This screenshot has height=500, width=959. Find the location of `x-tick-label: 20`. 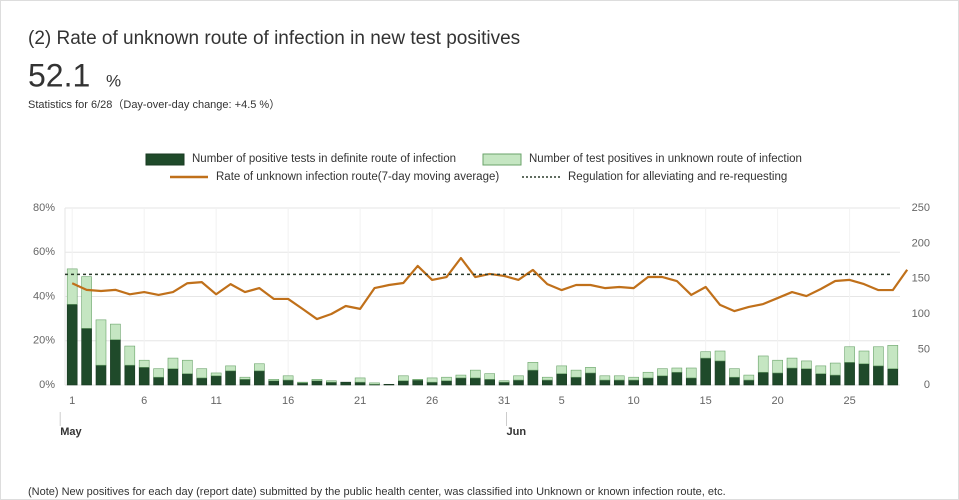

x-tick-label: 20 is located at coordinates (778, 401).